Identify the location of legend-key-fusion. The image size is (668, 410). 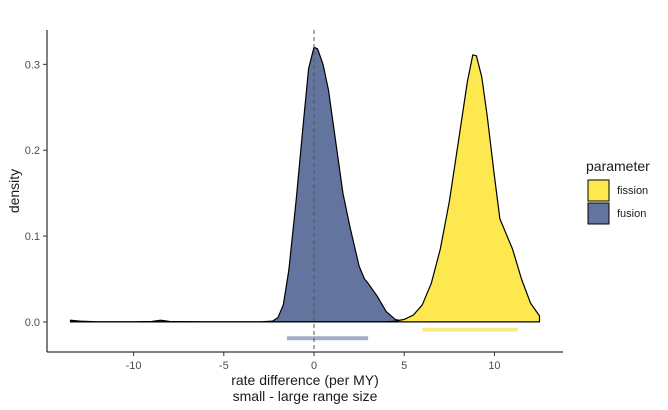
(598, 213).